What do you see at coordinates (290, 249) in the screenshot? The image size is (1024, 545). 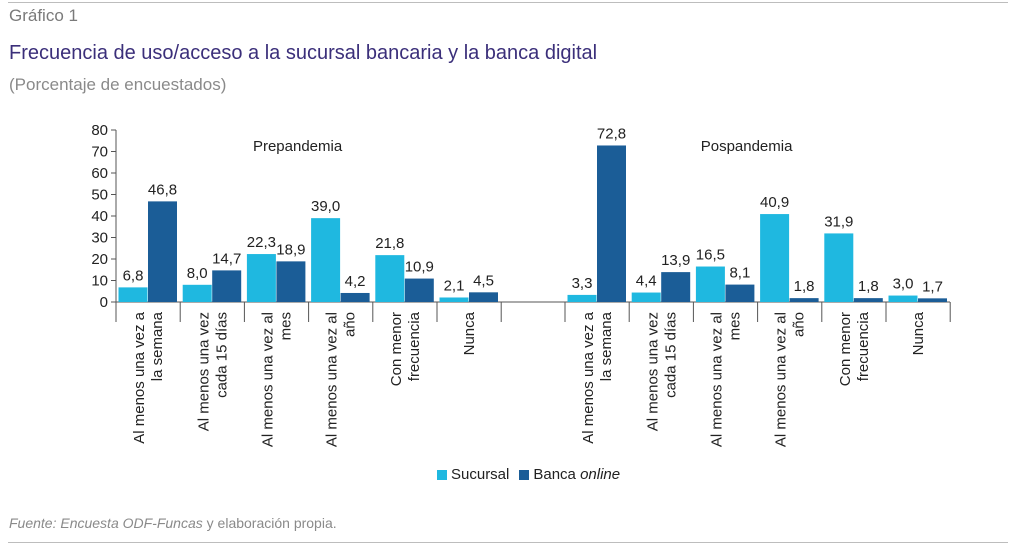 I see `data-label: 18,9` at bounding box center [290, 249].